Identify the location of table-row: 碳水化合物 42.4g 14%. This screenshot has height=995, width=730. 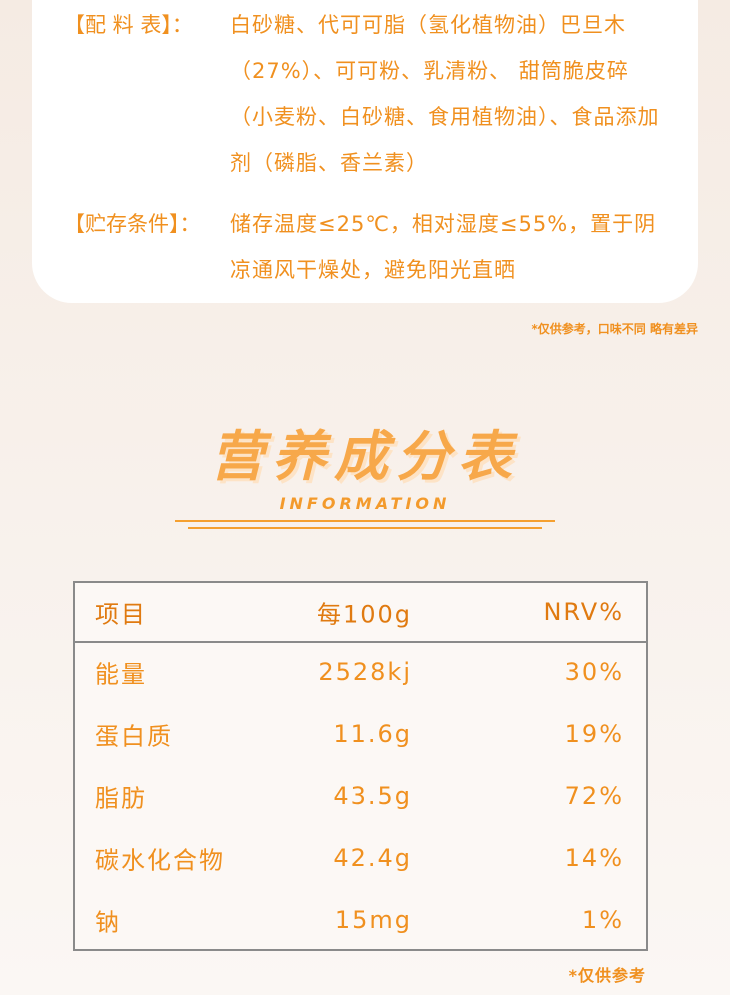
(360, 858).